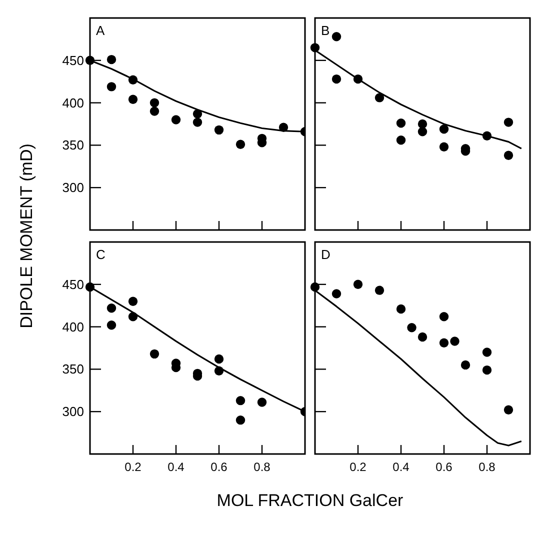 The width and height of the screenshot is (548, 534). Describe the element at coordinates (325, 254) in the screenshot. I see `chart-title: D` at that location.